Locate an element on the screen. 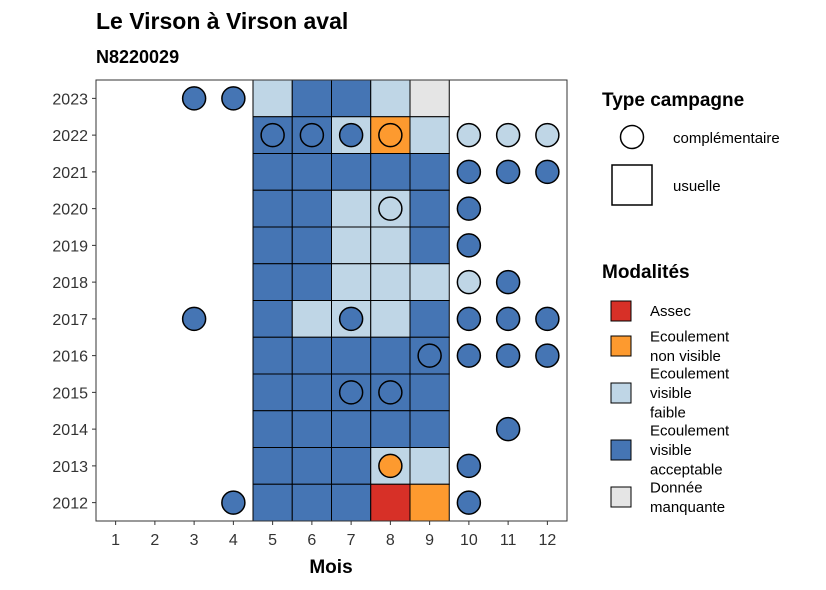 The height and width of the screenshot is (590, 826). x-tick-label: 4 is located at coordinates (233, 540).